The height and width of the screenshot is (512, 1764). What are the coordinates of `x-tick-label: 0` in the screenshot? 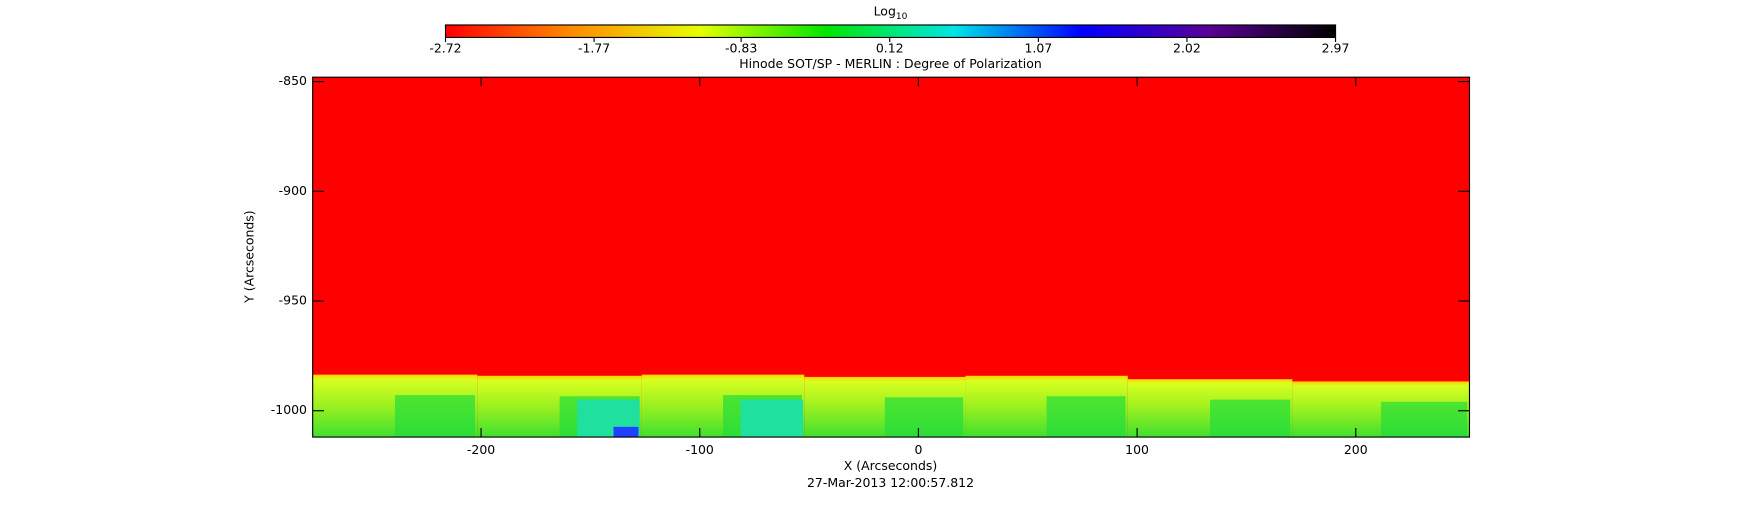 It's located at (918, 449).